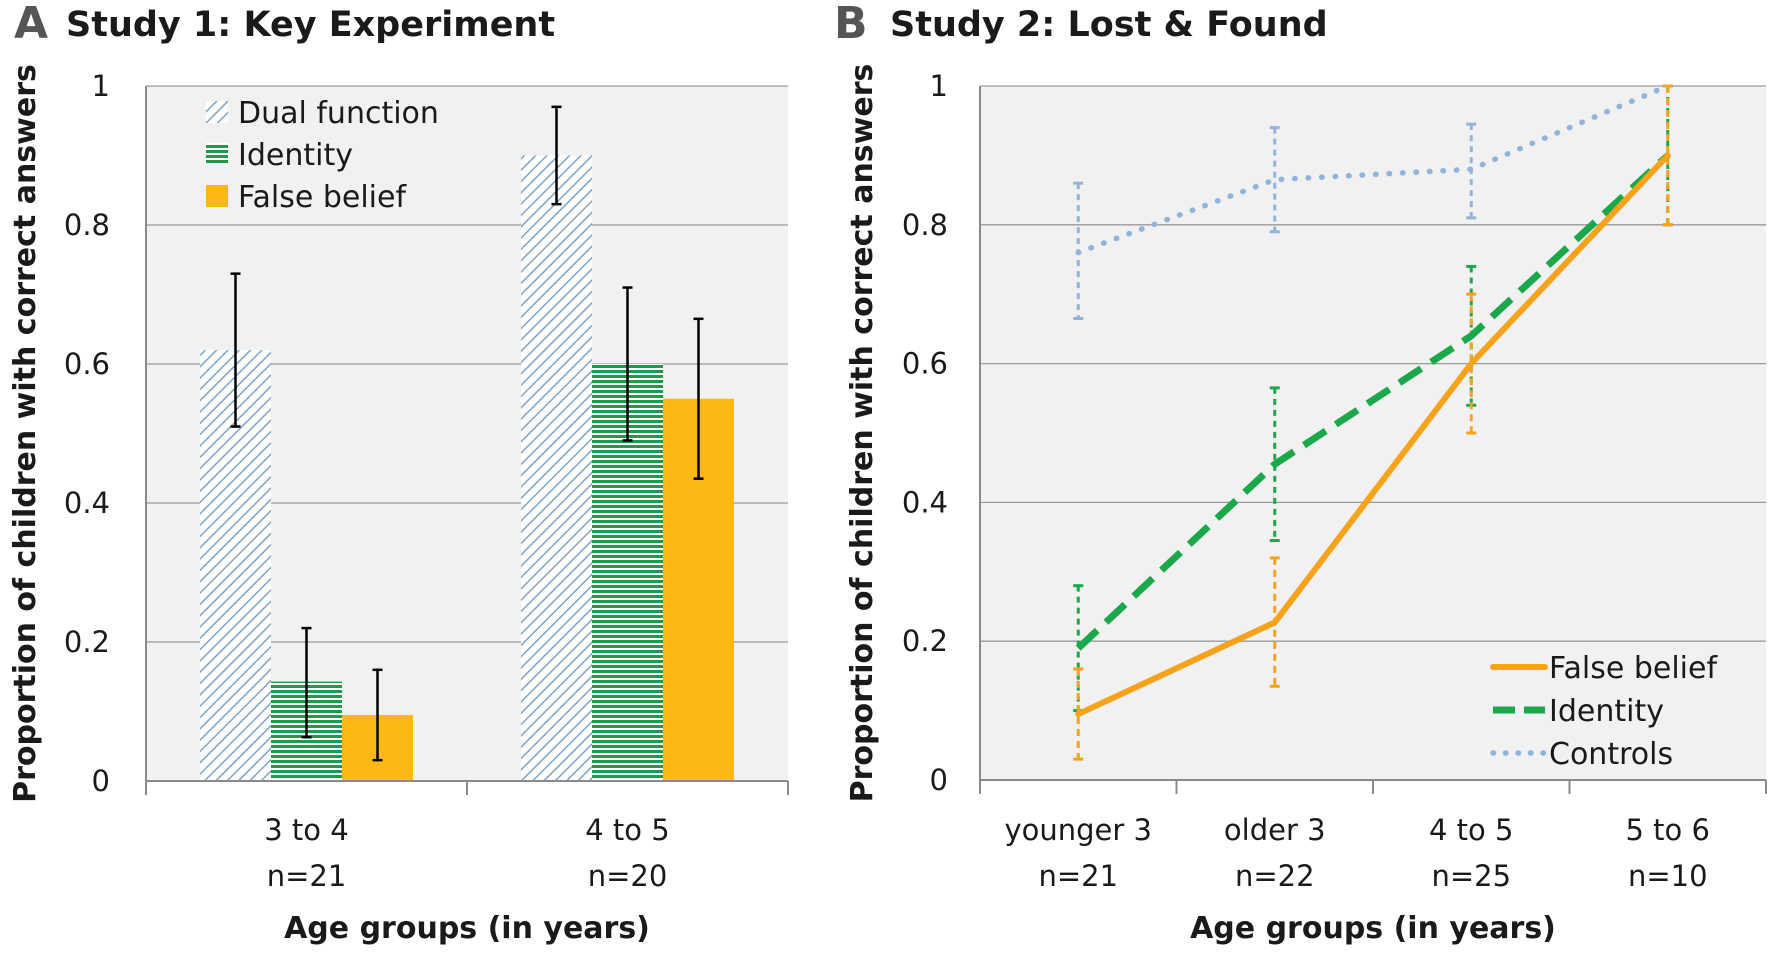 The height and width of the screenshot is (958, 1771). Describe the element at coordinates (101, 86) in the screenshot. I see `panel-a-y-tick-label: 1` at that location.